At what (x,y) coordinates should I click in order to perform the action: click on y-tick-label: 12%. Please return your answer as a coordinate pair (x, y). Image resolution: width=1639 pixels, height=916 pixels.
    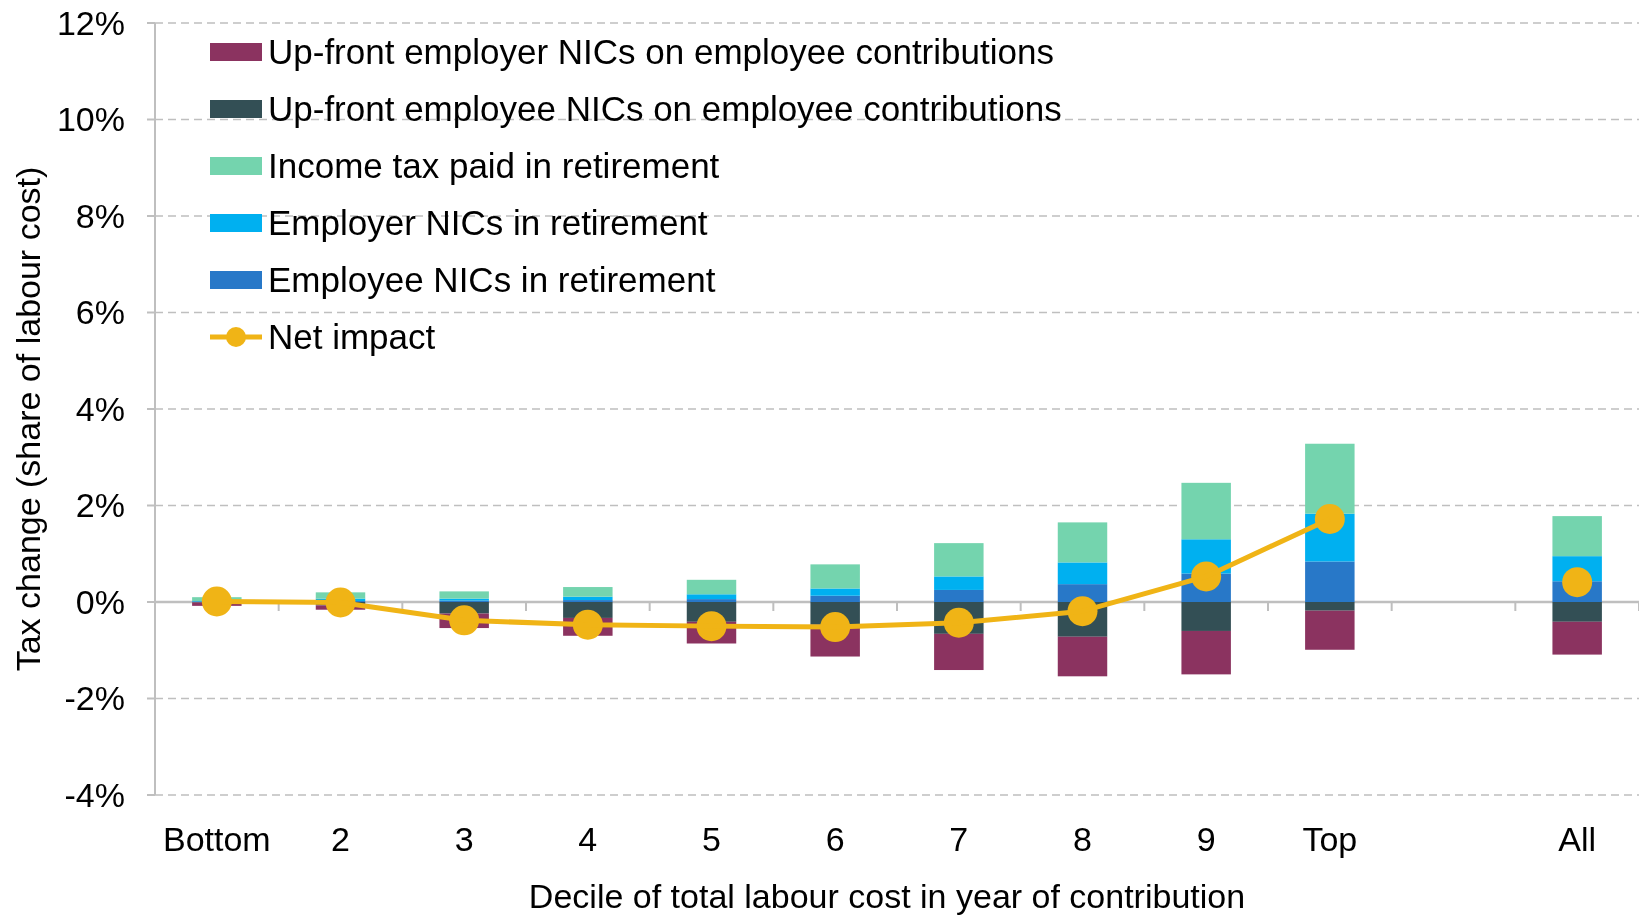
    Looking at the image, I should click on (90, 22).